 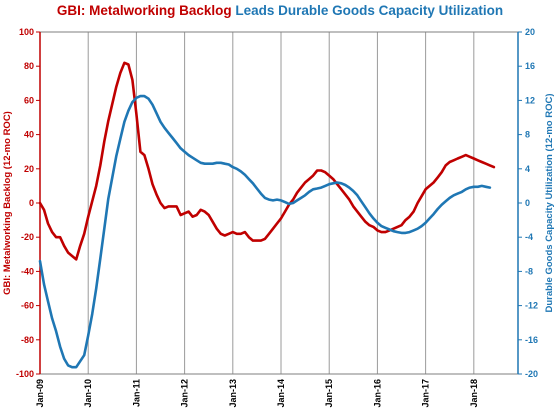 What do you see at coordinates (29, 100) in the screenshot?
I see `y-tick-label-left: 60` at bounding box center [29, 100].